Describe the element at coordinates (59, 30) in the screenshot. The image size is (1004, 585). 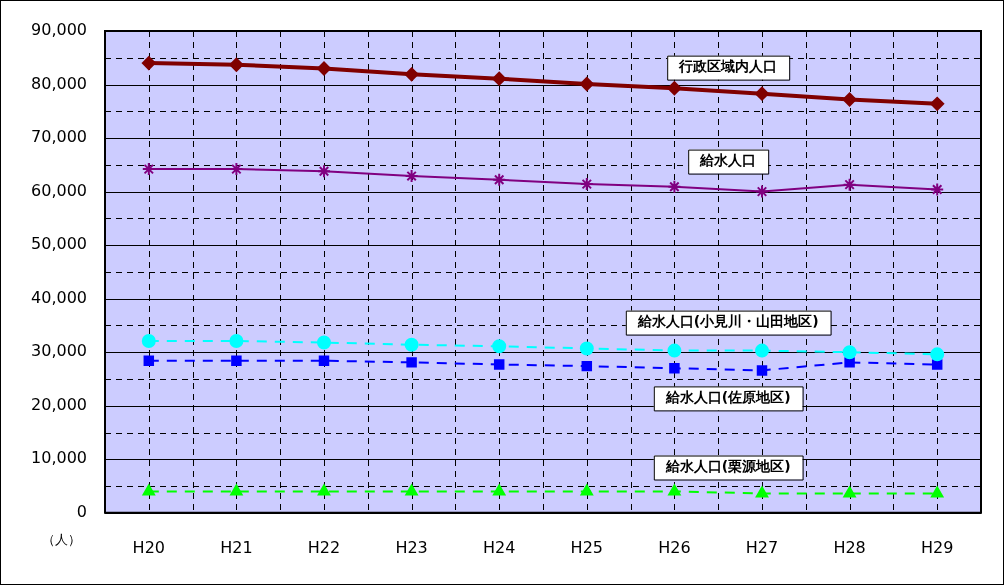
I see `y-tick-label: 90,000` at that location.